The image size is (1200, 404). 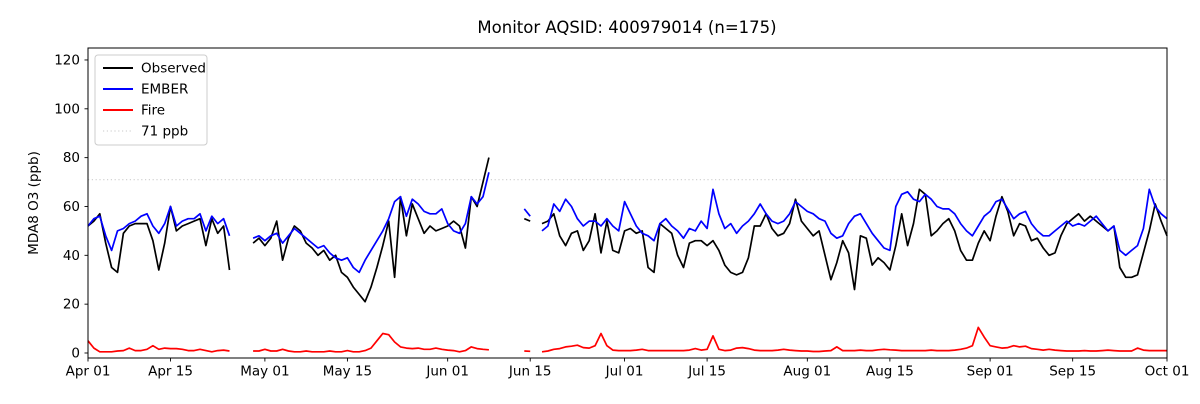 What do you see at coordinates (71, 256) in the screenshot?
I see `y-tick-label: 40` at bounding box center [71, 256].